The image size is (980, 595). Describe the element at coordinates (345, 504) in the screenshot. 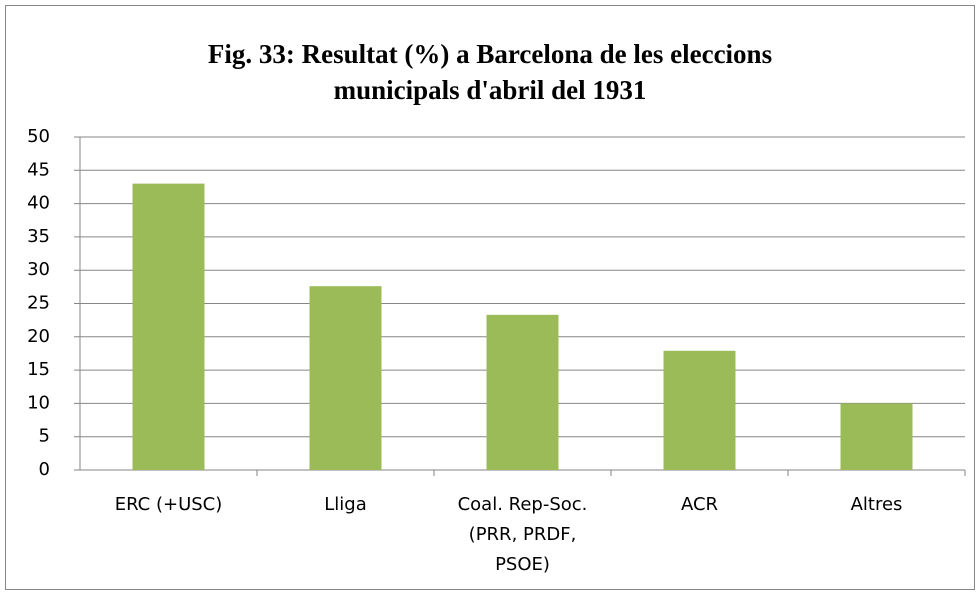

I see `x-tick-label: Lliga` at that location.